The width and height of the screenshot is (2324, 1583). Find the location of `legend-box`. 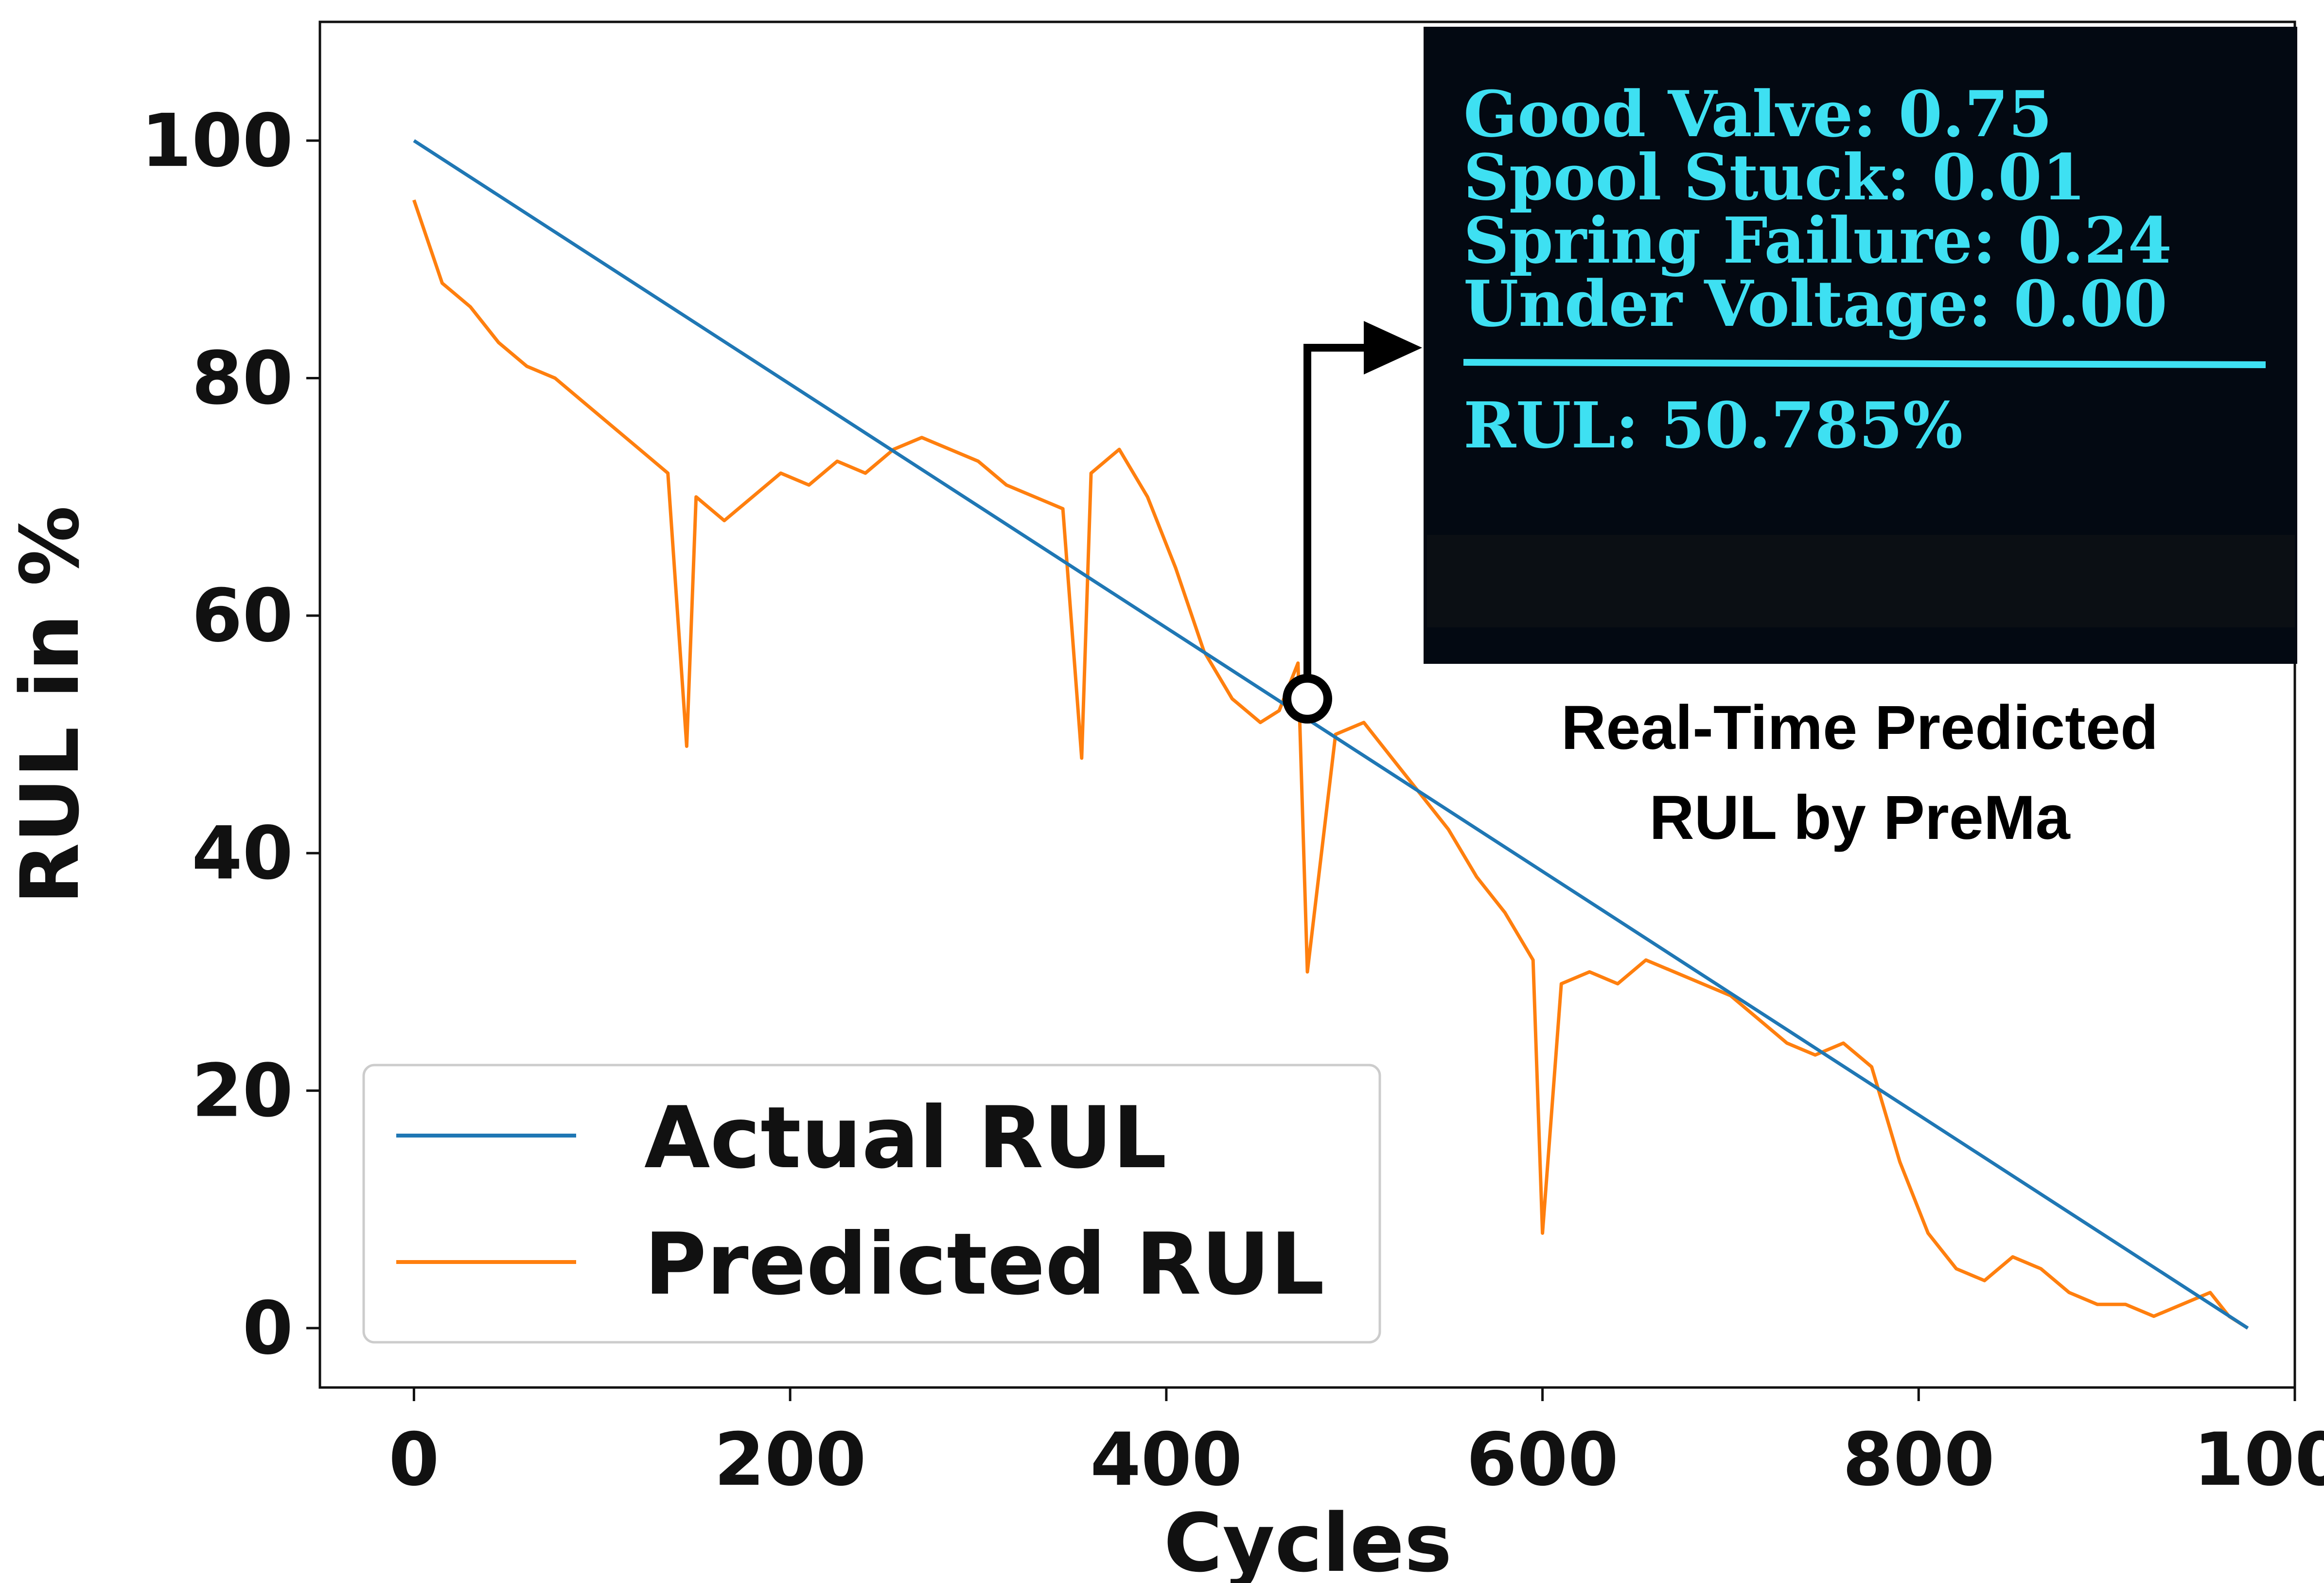

legend-box is located at coordinates (872, 1204).